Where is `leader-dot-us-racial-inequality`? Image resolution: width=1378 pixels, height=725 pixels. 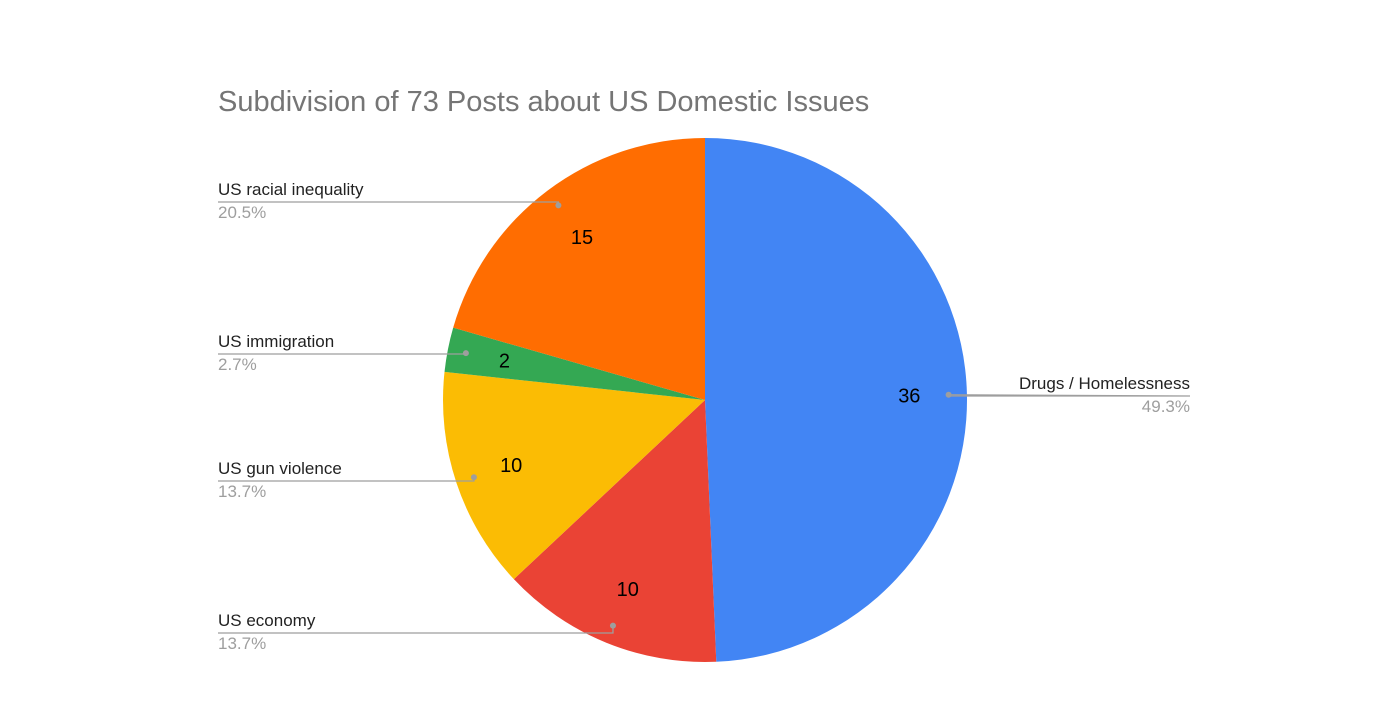 leader-dot-us-racial-inequality is located at coordinates (558, 205).